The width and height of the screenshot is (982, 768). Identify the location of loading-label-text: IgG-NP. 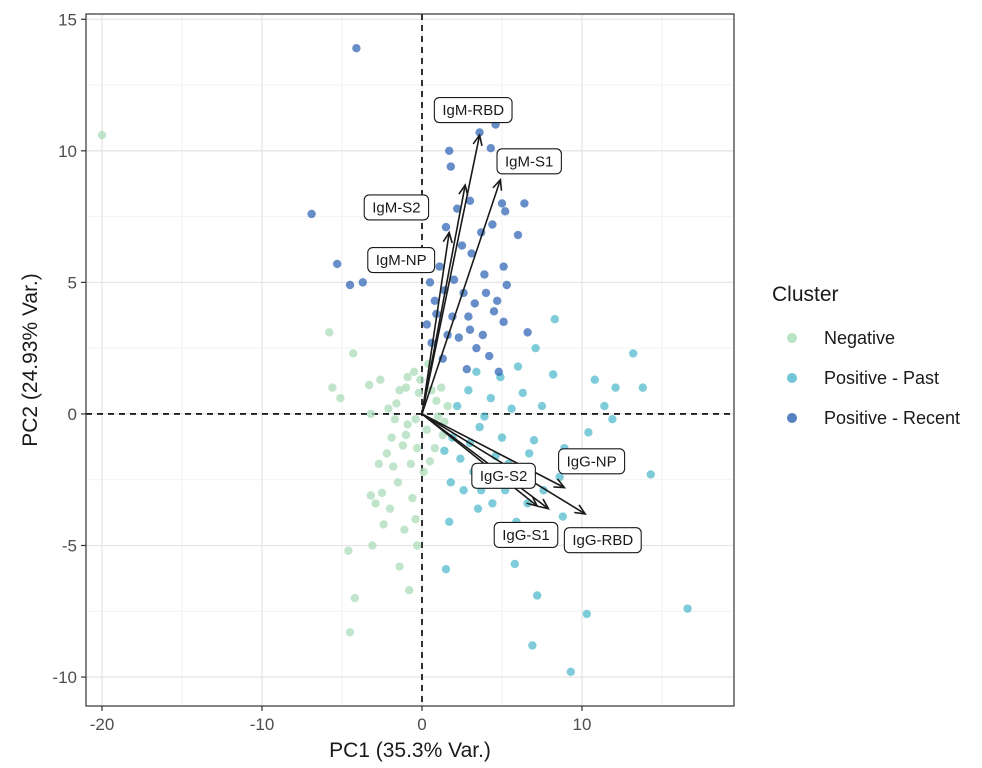
(592, 461).